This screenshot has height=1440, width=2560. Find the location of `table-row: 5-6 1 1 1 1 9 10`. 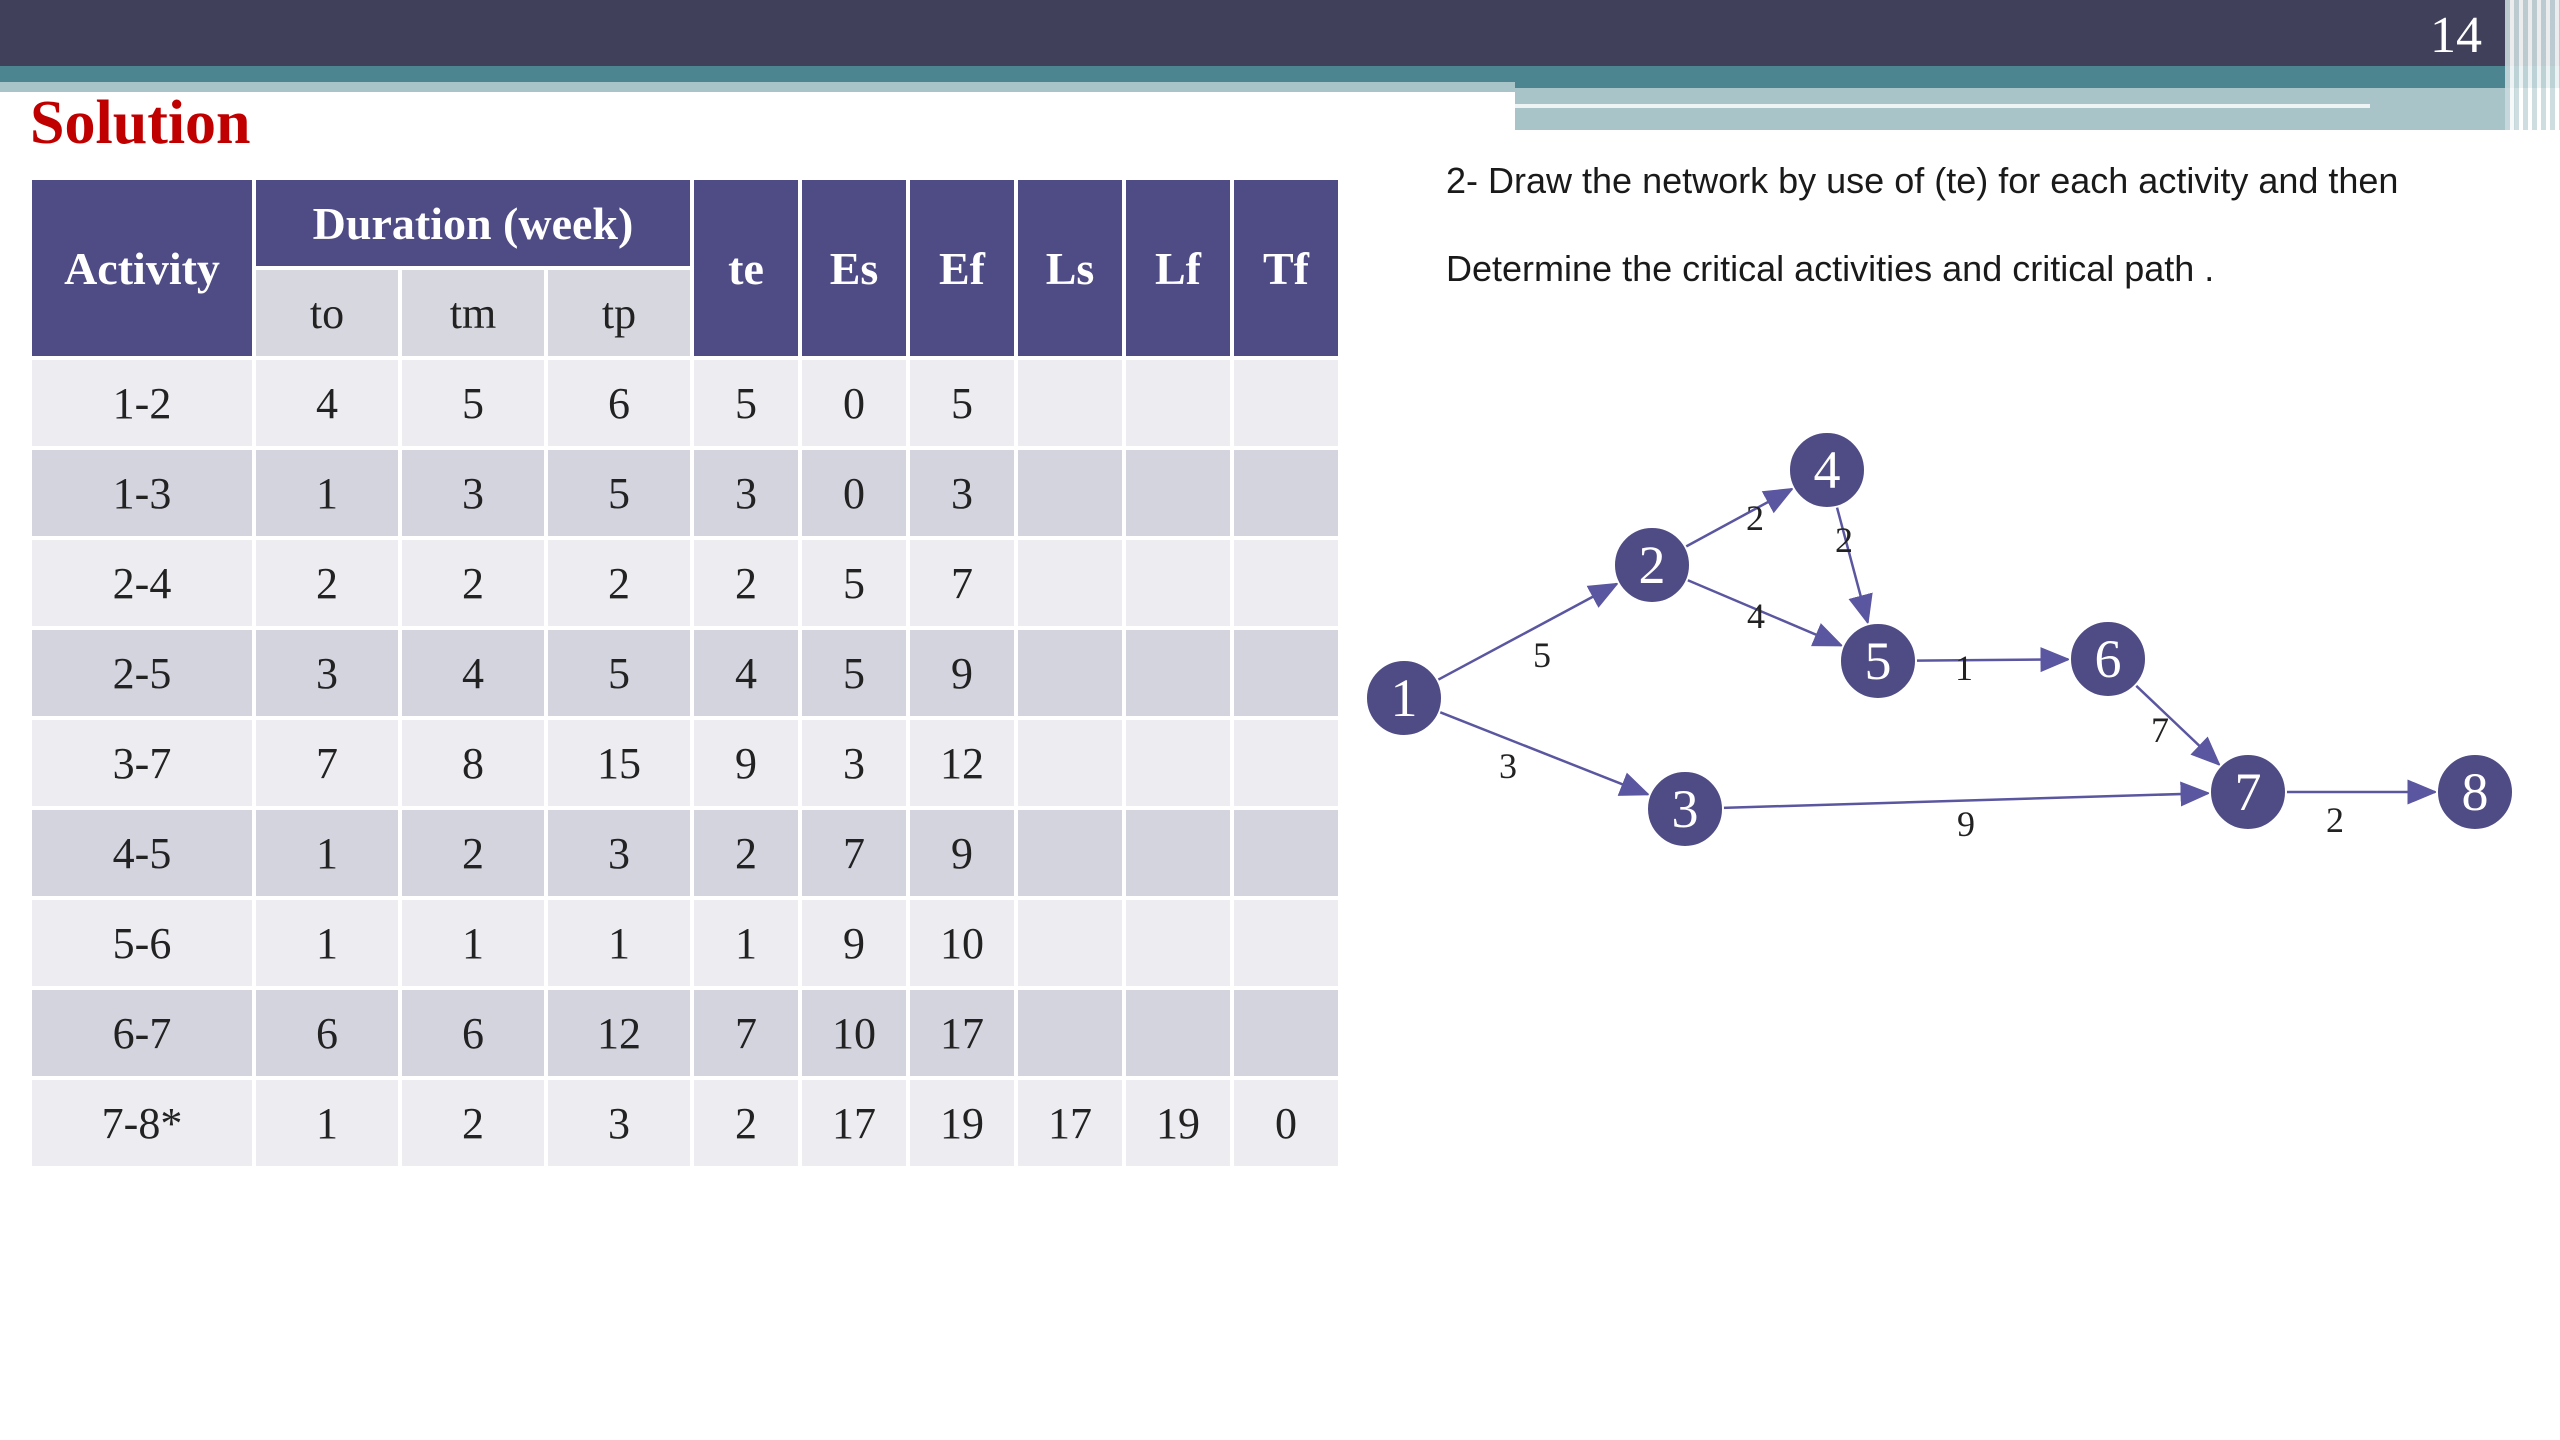

table-row: 5-6 1 1 1 1 9 10 is located at coordinates (685, 943).